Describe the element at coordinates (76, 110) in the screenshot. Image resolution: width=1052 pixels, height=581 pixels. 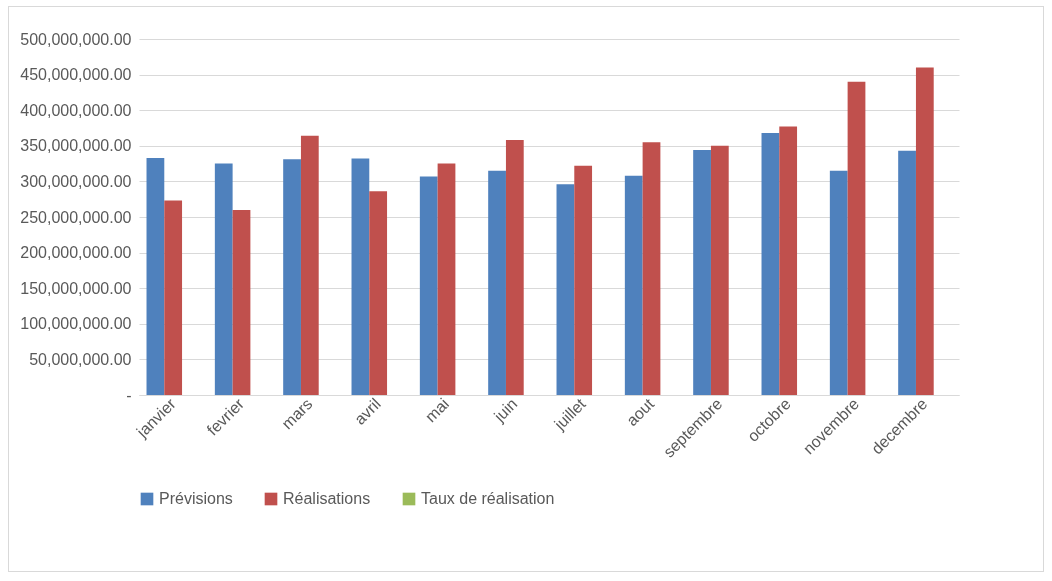
I see `y-tick-label: 400,000,000.00` at that location.